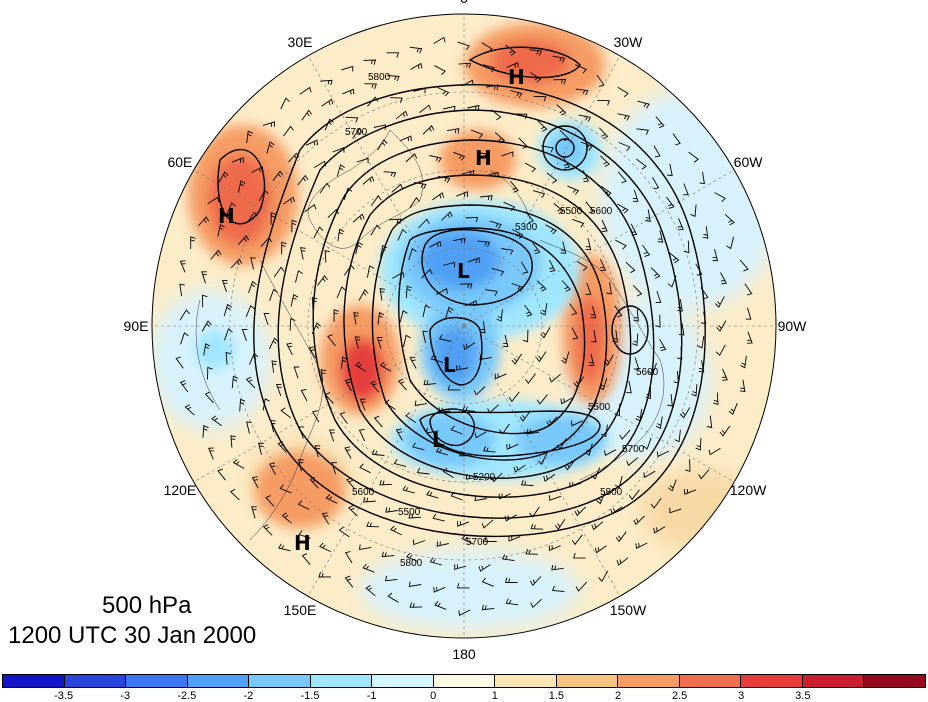 This screenshot has width=928, height=702. I want to click on contour-label: 5800, so click(411, 563).